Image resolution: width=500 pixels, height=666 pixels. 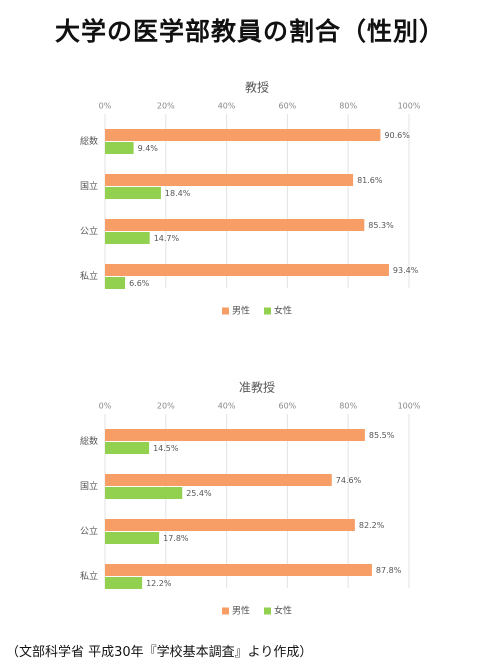 What do you see at coordinates (166, 448) in the screenshot?
I see `data-label: 14.5%` at bounding box center [166, 448].